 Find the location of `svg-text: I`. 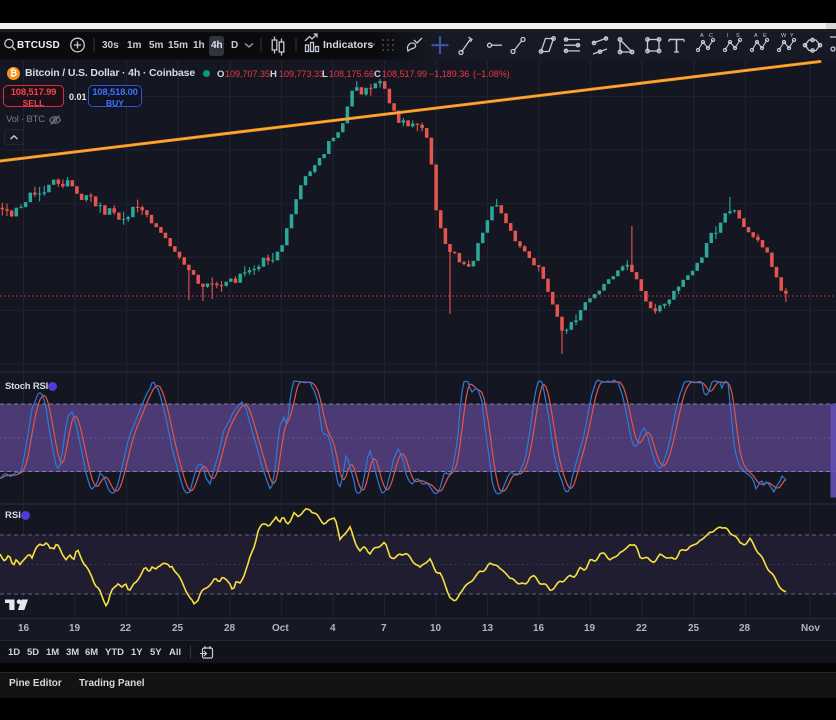

svg-text: I is located at coordinates (728, 36).